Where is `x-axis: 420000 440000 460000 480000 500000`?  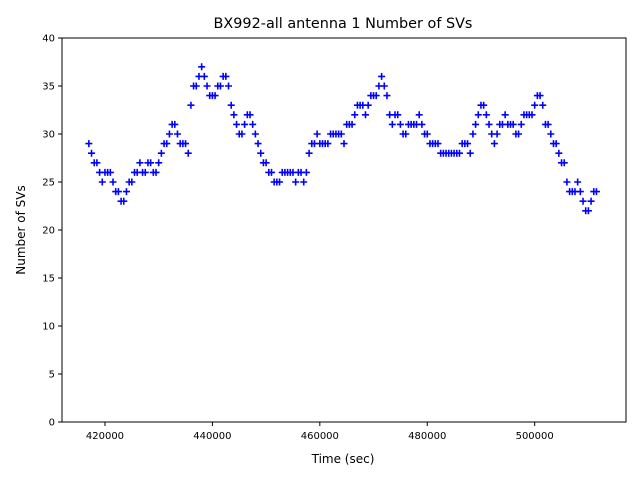 x-axis: 420000 440000 460000 480000 500000 is located at coordinates (320, 432).